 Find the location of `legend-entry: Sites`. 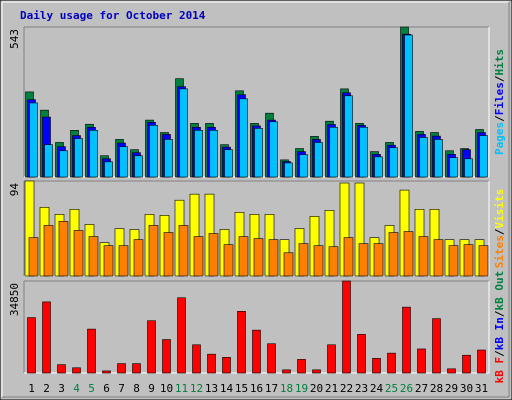

legend-entry: Sites is located at coordinates (499, 251).